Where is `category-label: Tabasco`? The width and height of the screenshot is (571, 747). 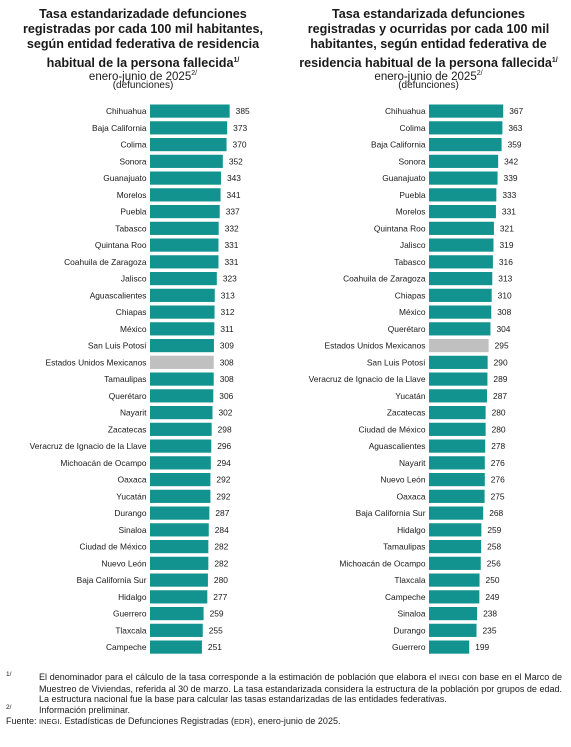 category-label: Tabasco is located at coordinates (131, 228).